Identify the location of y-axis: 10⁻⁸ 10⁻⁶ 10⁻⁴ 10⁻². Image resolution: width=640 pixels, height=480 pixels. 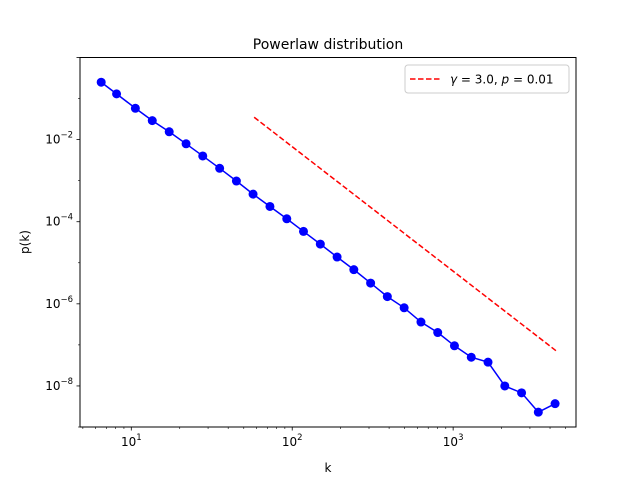
(62, 242).